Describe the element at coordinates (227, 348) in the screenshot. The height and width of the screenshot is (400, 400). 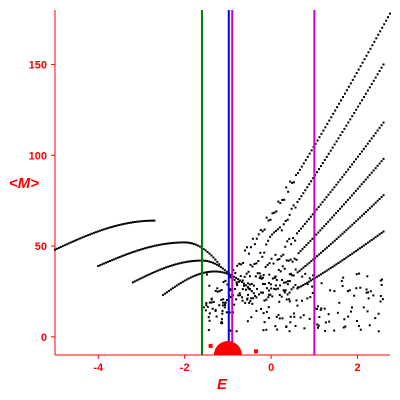
I see `large-marker` at that location.